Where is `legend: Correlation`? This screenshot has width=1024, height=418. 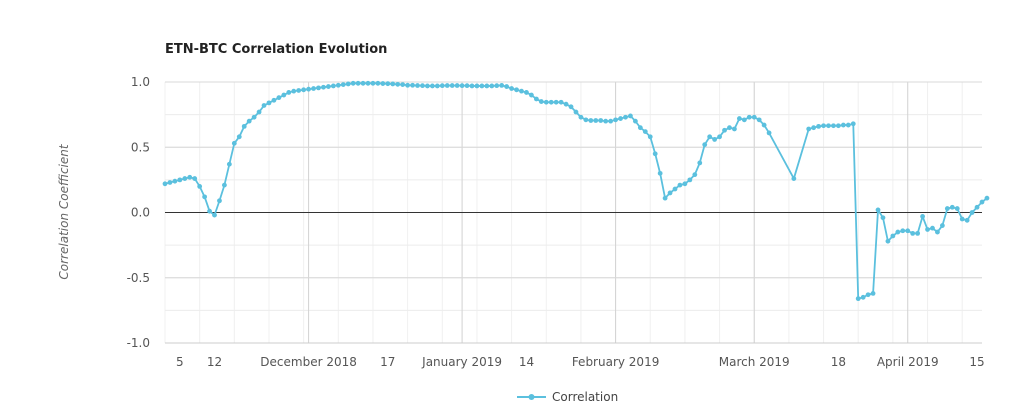
legend: Correlation is located at coordinates (567, 397).